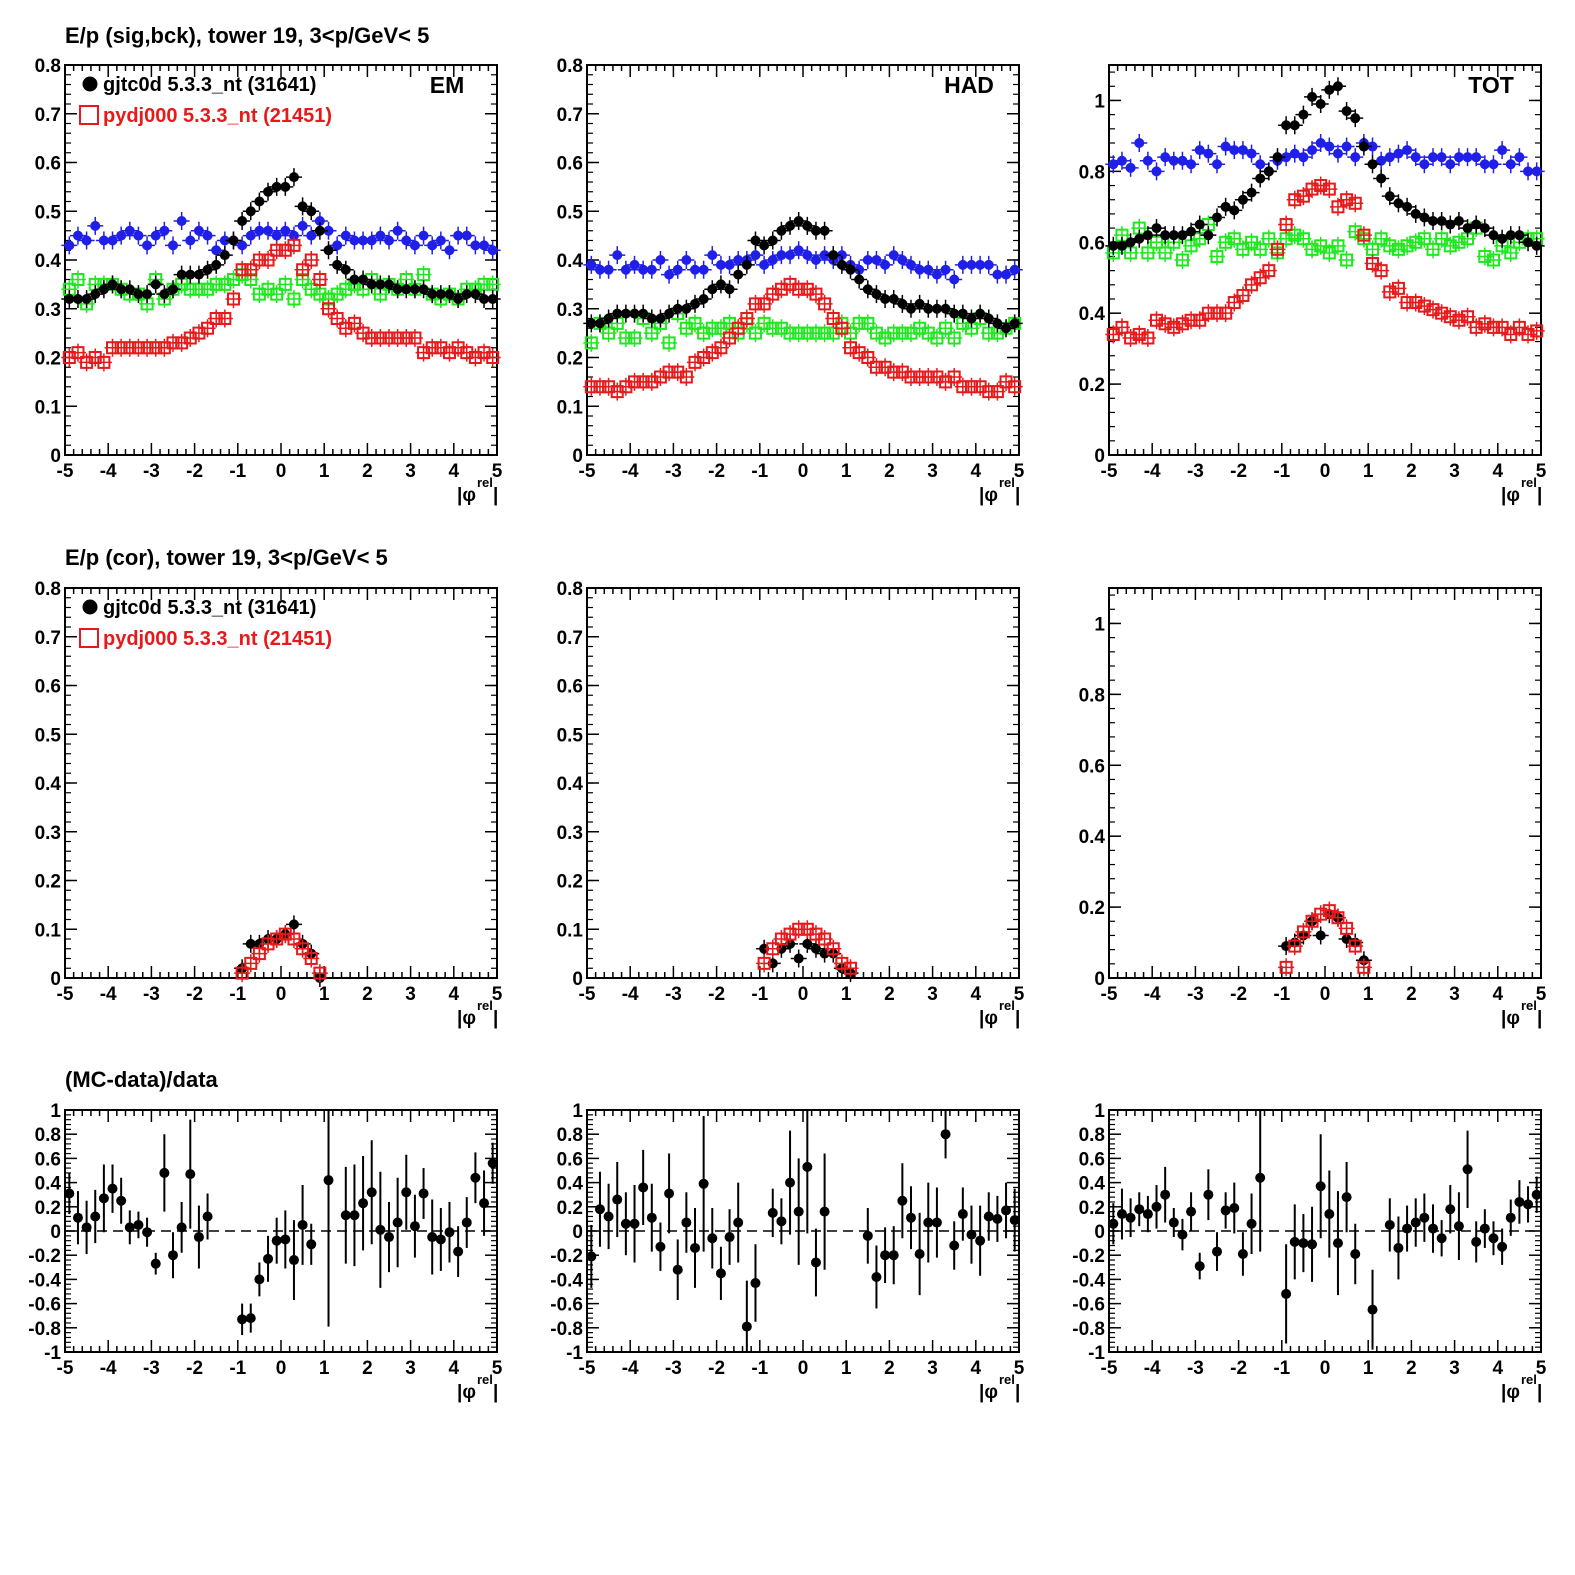 The image size is (1575, 1575). Describe the element at coordinates (44, 1305) in the screenshot. I see `y-tick-label: -0.6` at that location.